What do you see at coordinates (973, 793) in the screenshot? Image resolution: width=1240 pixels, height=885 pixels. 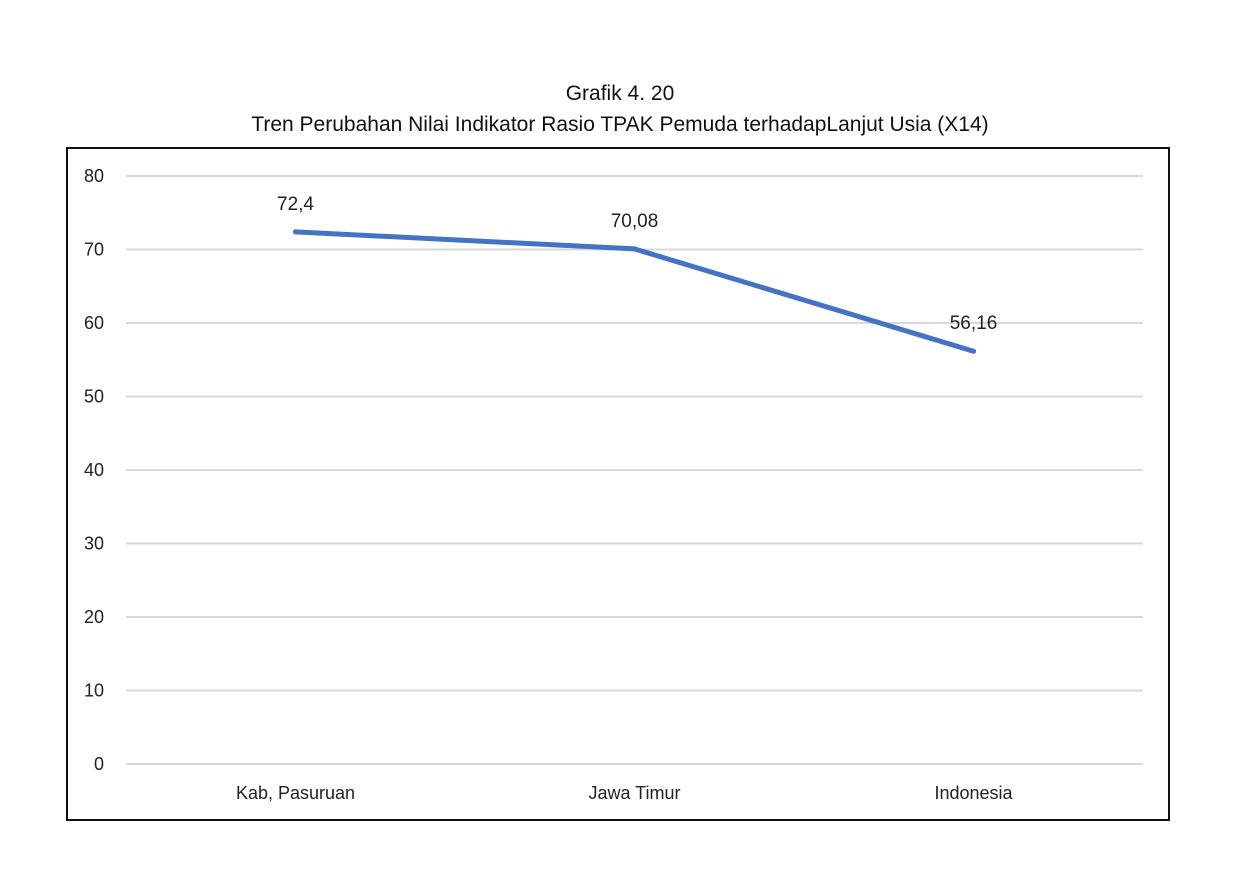 I see `x-tick-label: Indonesia` at bounding box center [973, 793].